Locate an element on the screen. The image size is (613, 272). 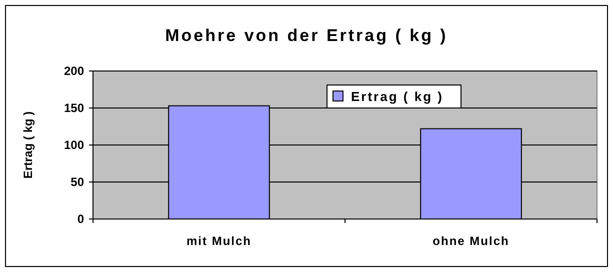
y-tick-label: 200 is located at coordinates (74, 71).